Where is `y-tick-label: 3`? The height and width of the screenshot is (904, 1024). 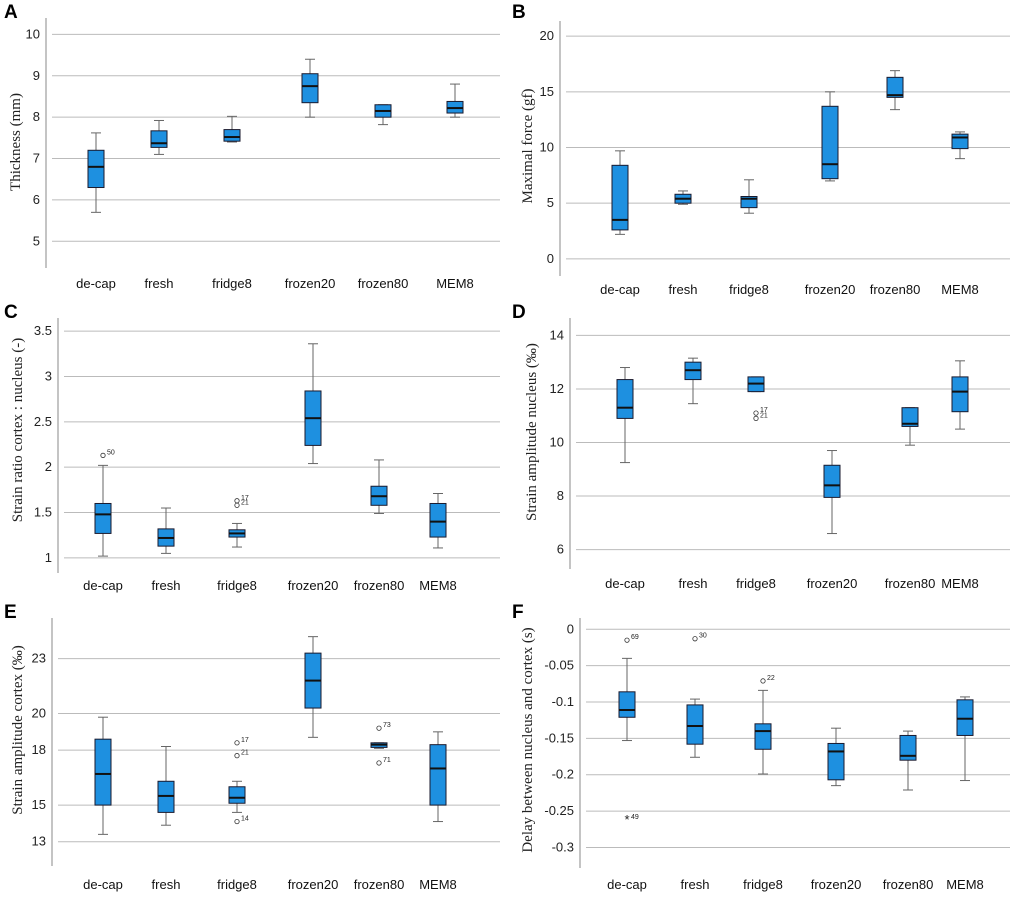 y-tick-label: 3 is located at coordinates (48, 375).